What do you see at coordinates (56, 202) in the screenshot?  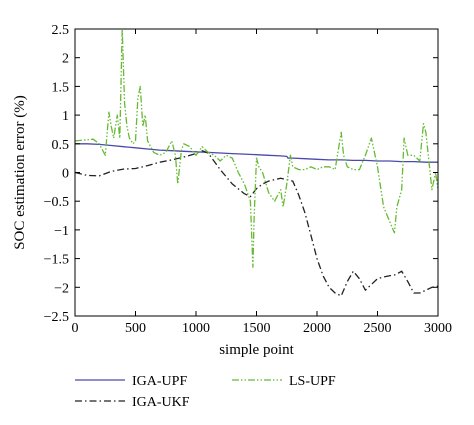 I see `y-tick-label: −0.5` at bounding box center [56, 202].